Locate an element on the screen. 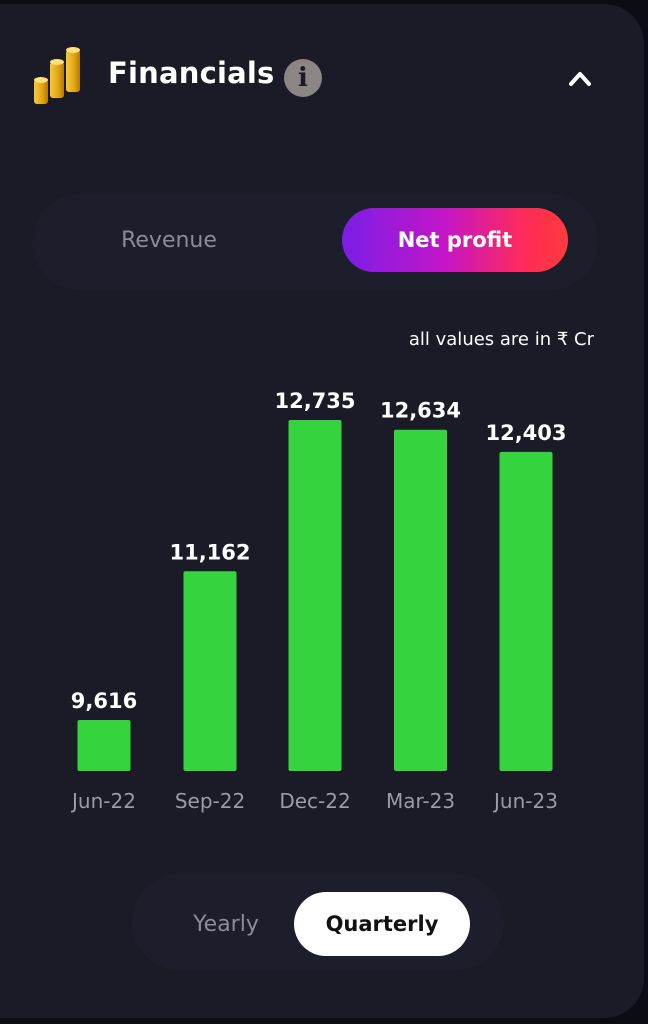  units-note: all values are in ₹ Cr is located at coordinates (501, 339).